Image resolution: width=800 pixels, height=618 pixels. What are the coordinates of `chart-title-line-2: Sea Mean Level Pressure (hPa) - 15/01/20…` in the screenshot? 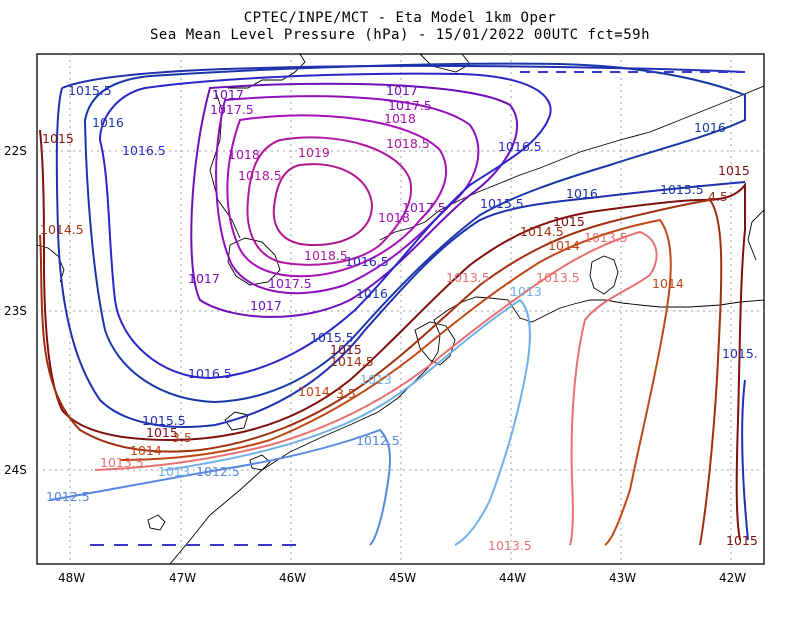 It's located at (399, 35).